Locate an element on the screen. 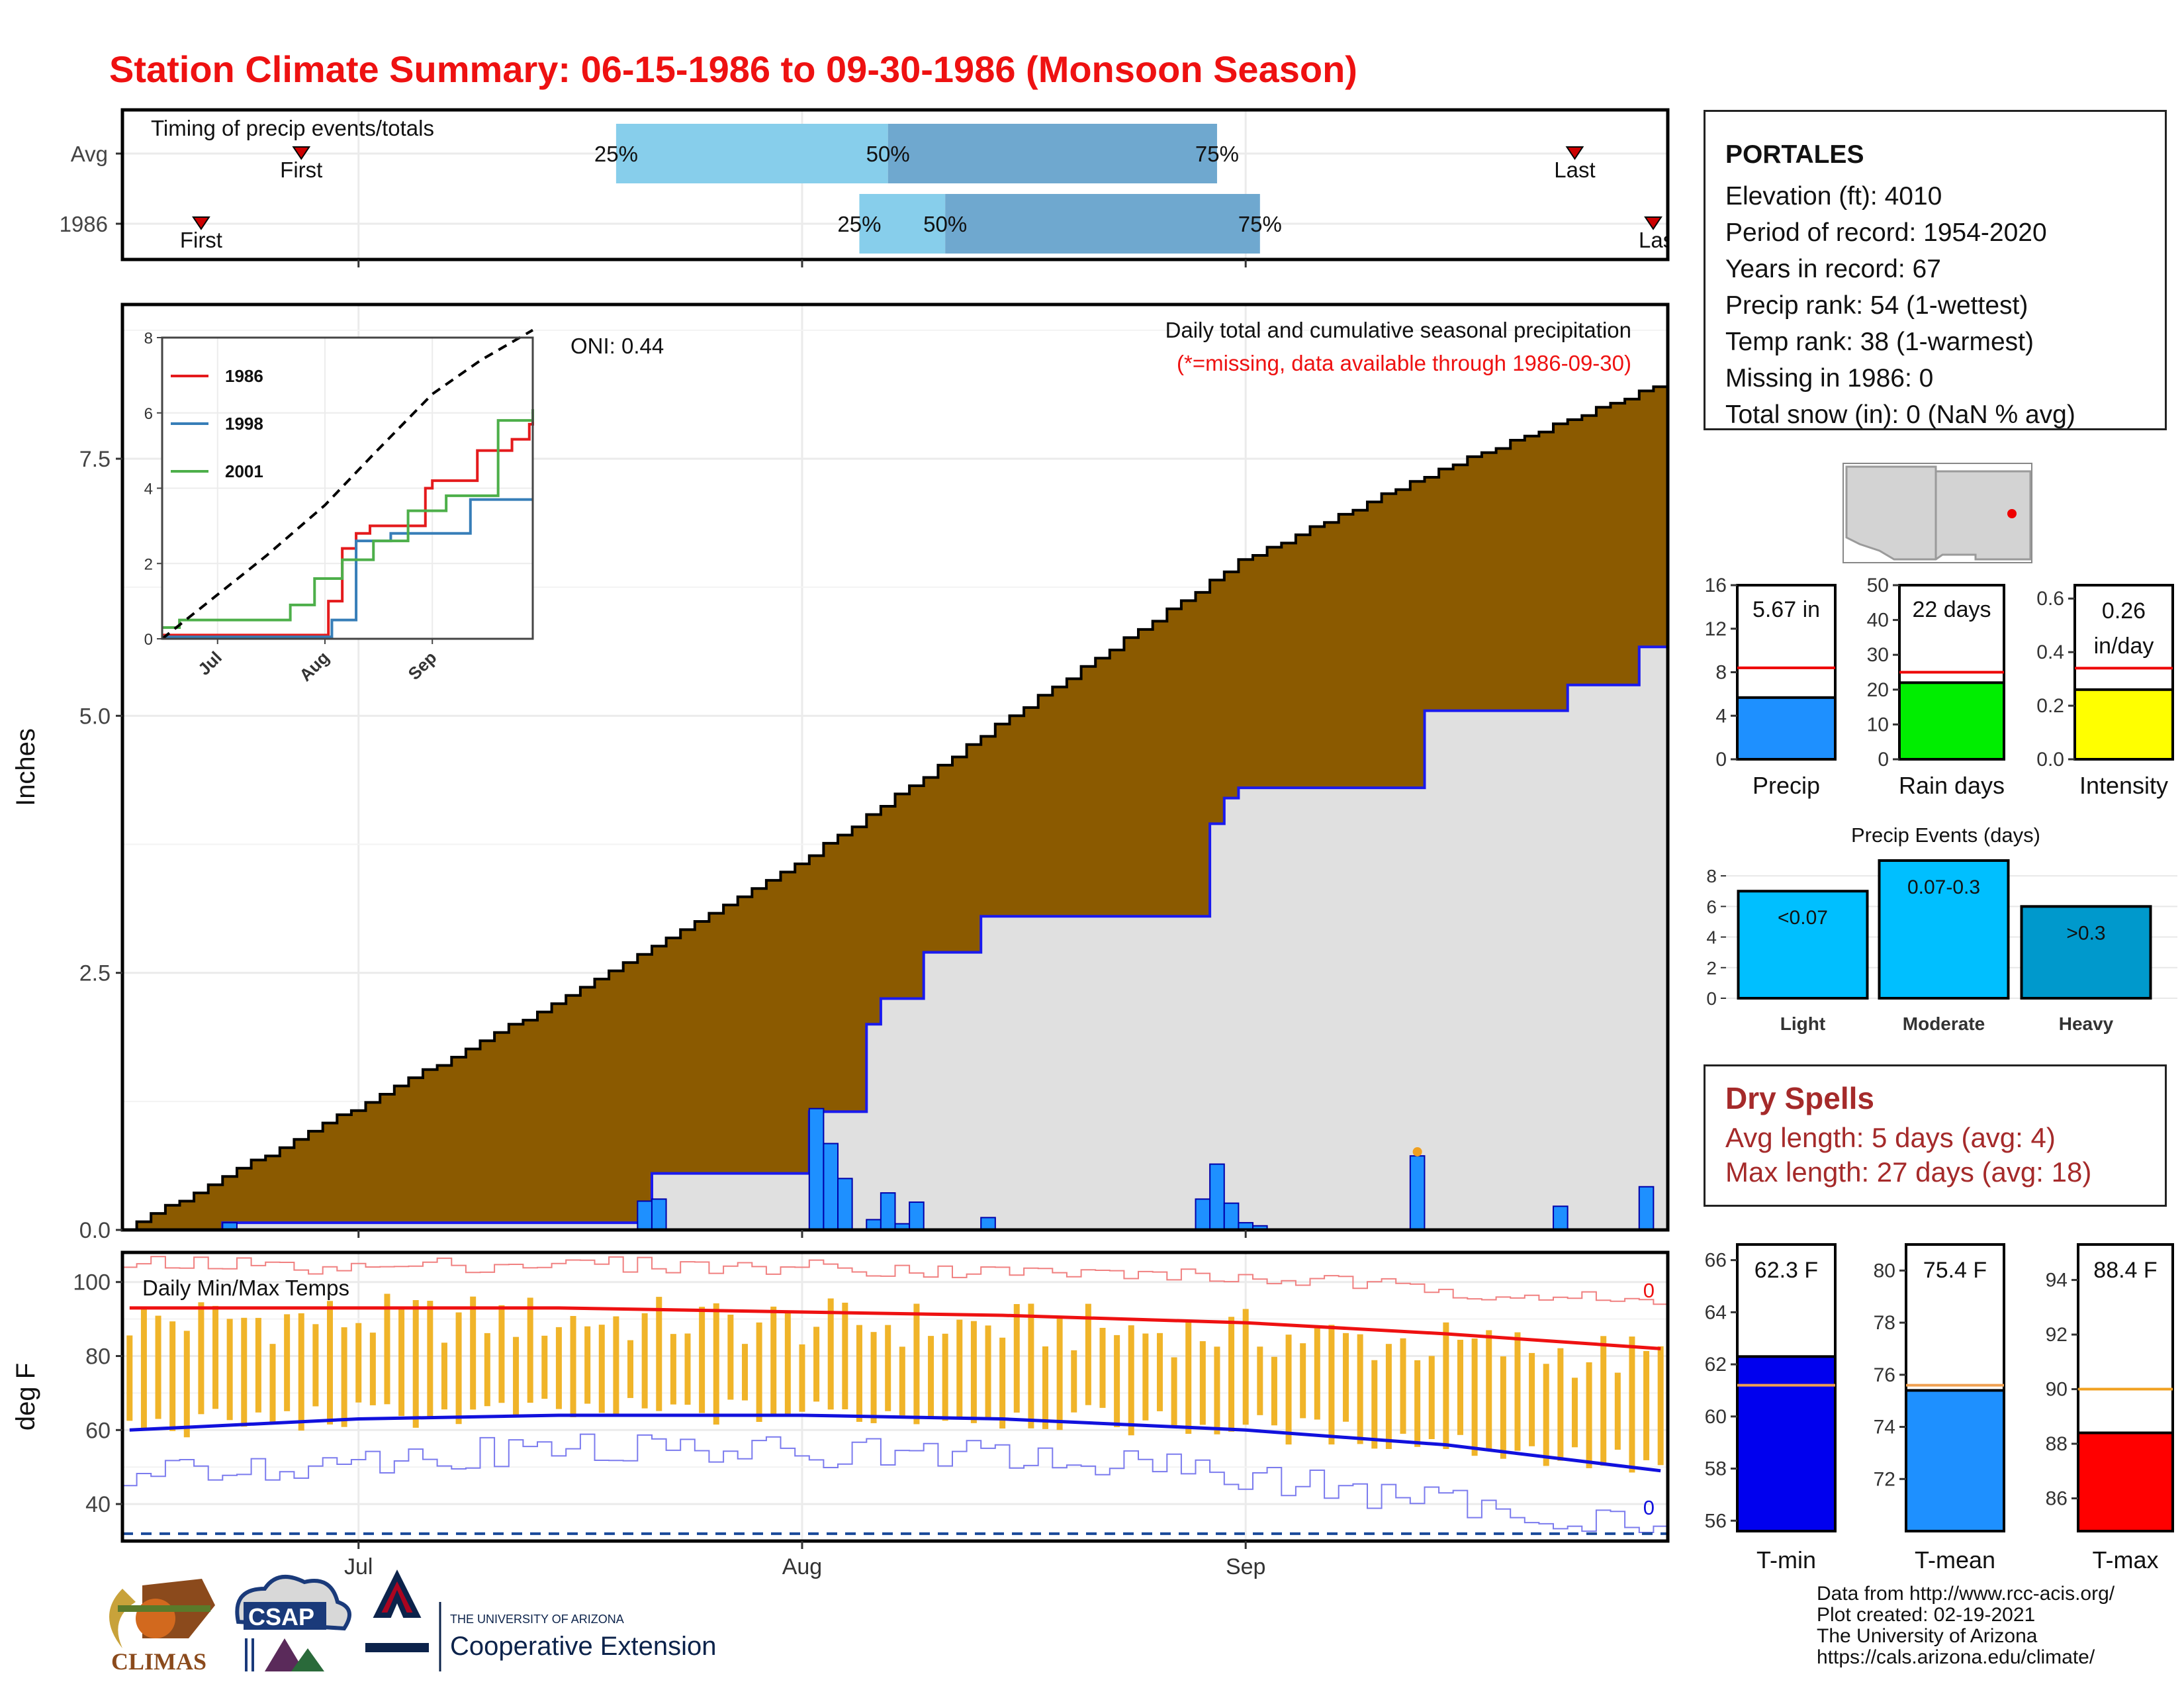 The height and width of the screenshot is (1688, 2184). station-line: Precip rank: 54 (1-wettest) is located at coordinates (1877, 305).